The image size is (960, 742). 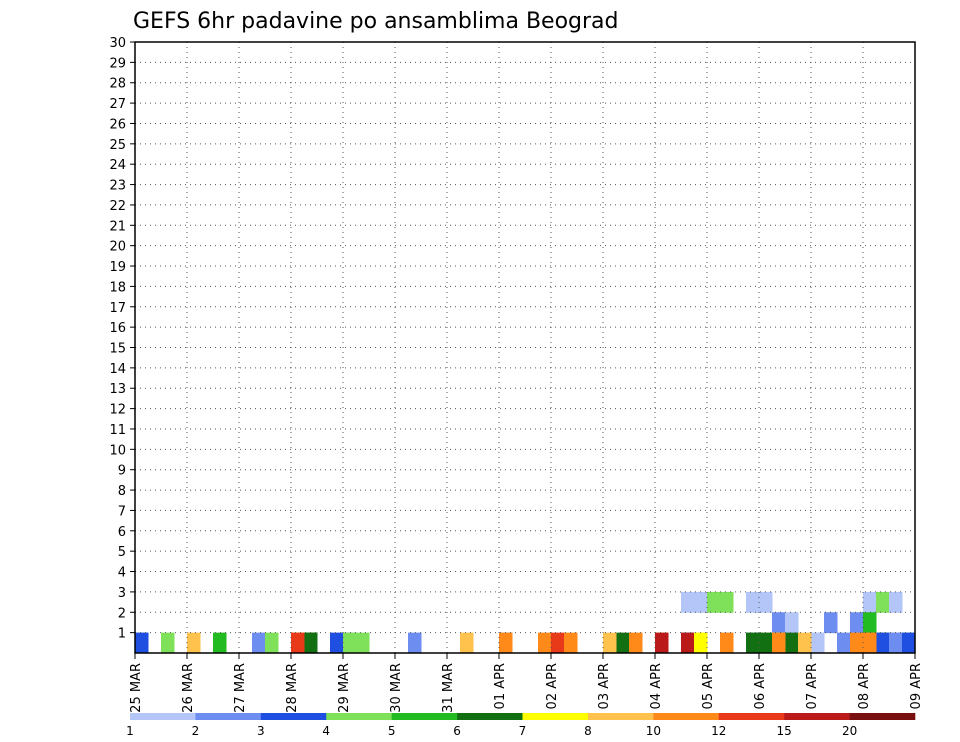 I want to click on y-tick-label: 25, so click(x=117, y=145).